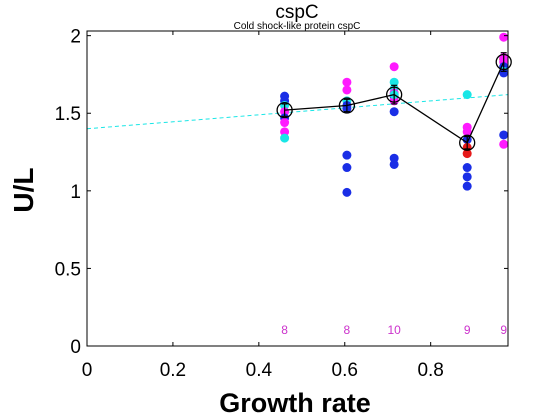 The image size is (560, 420). What do you see at coordinates (75, 37) in the screenshot?
I see `y-tick-label: 2` at bounding box center [75, 37].